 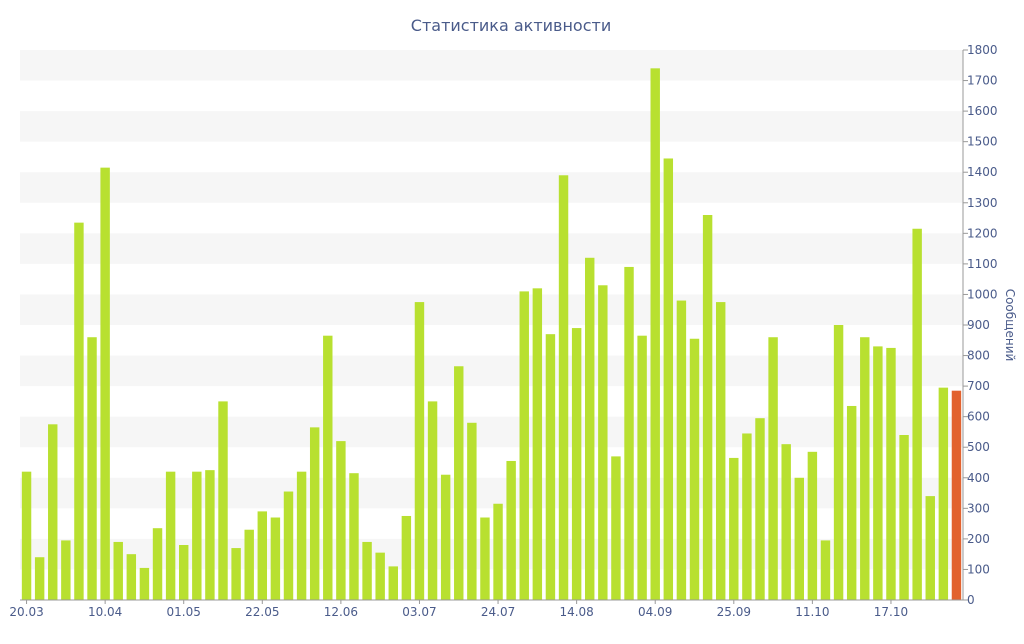 What do you see at coordinates (734, 612) in the screenshot?
I see `x-tick-label: 25.09` at bounding box center [734, 612].